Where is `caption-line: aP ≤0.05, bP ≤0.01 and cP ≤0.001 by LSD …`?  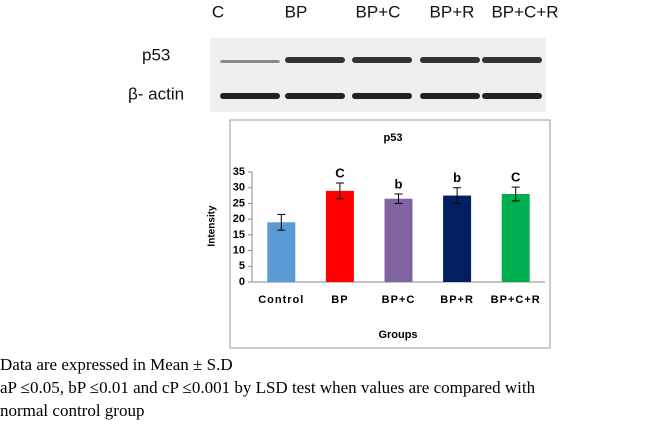 caption-line: aP ≤0.05, bP ≤0.01 and cP ≤0.001 by LSD … is located at coordinates (268, 387).